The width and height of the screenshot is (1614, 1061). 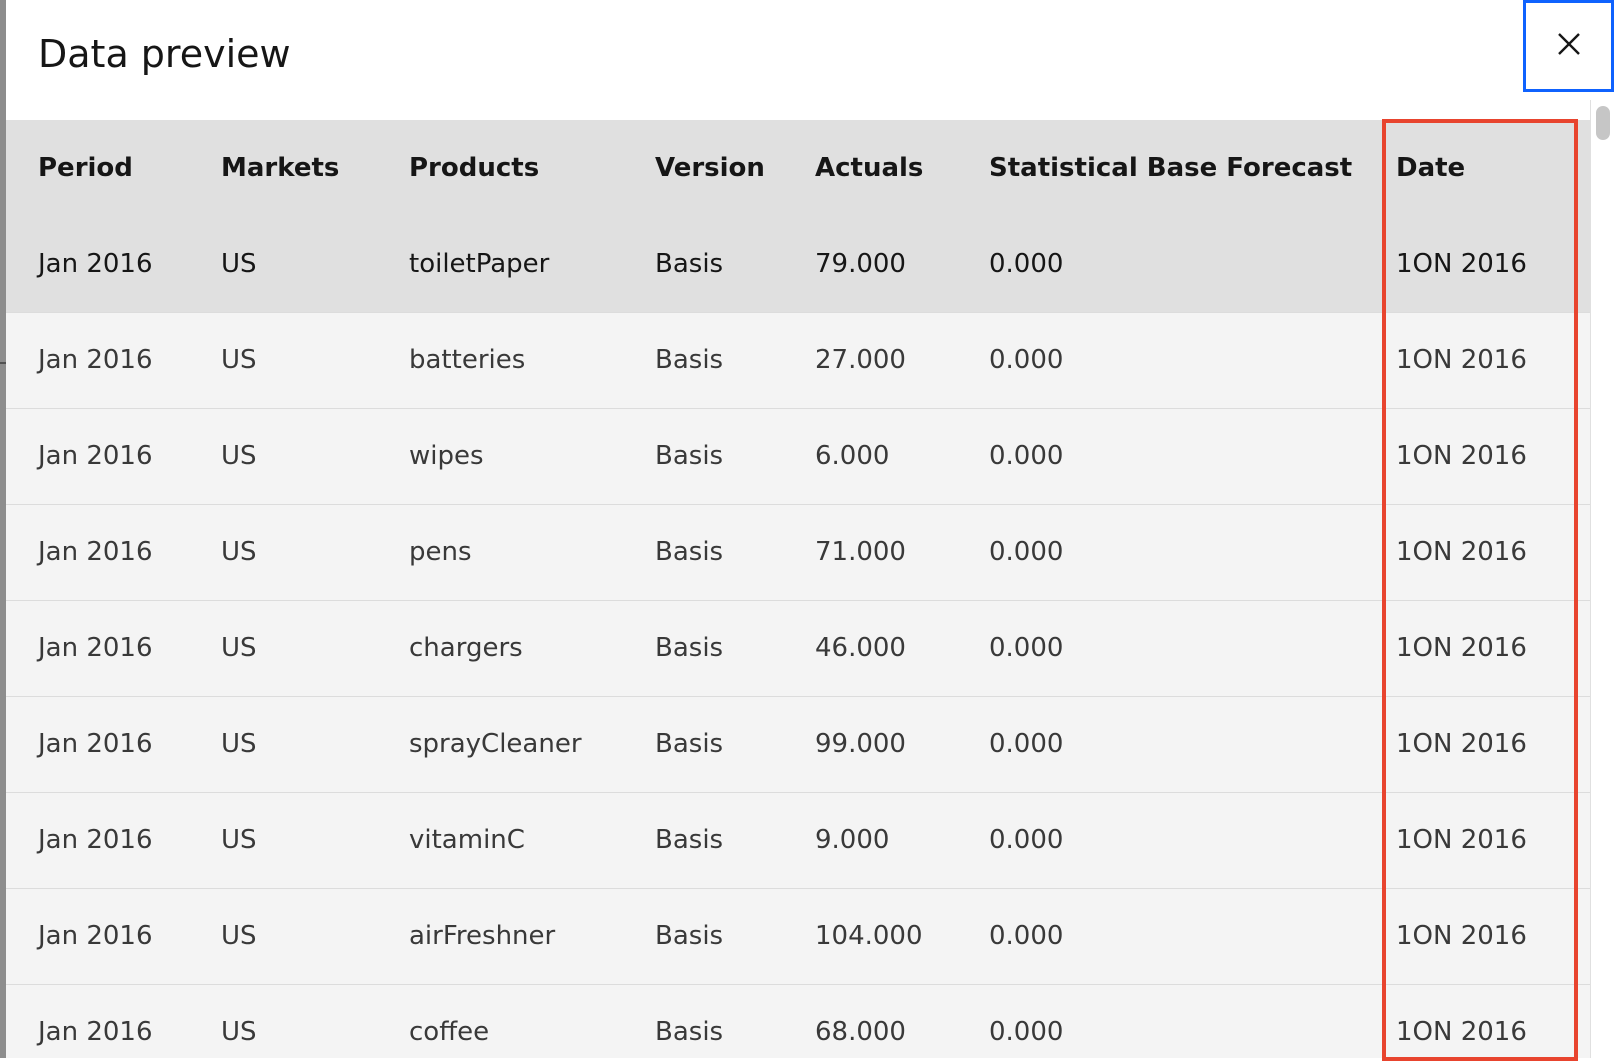 What do you see at coordinates (500, 743) in the screenshot?
I see `cell-products: sprayCleaner` at bounding box center [500, 743].